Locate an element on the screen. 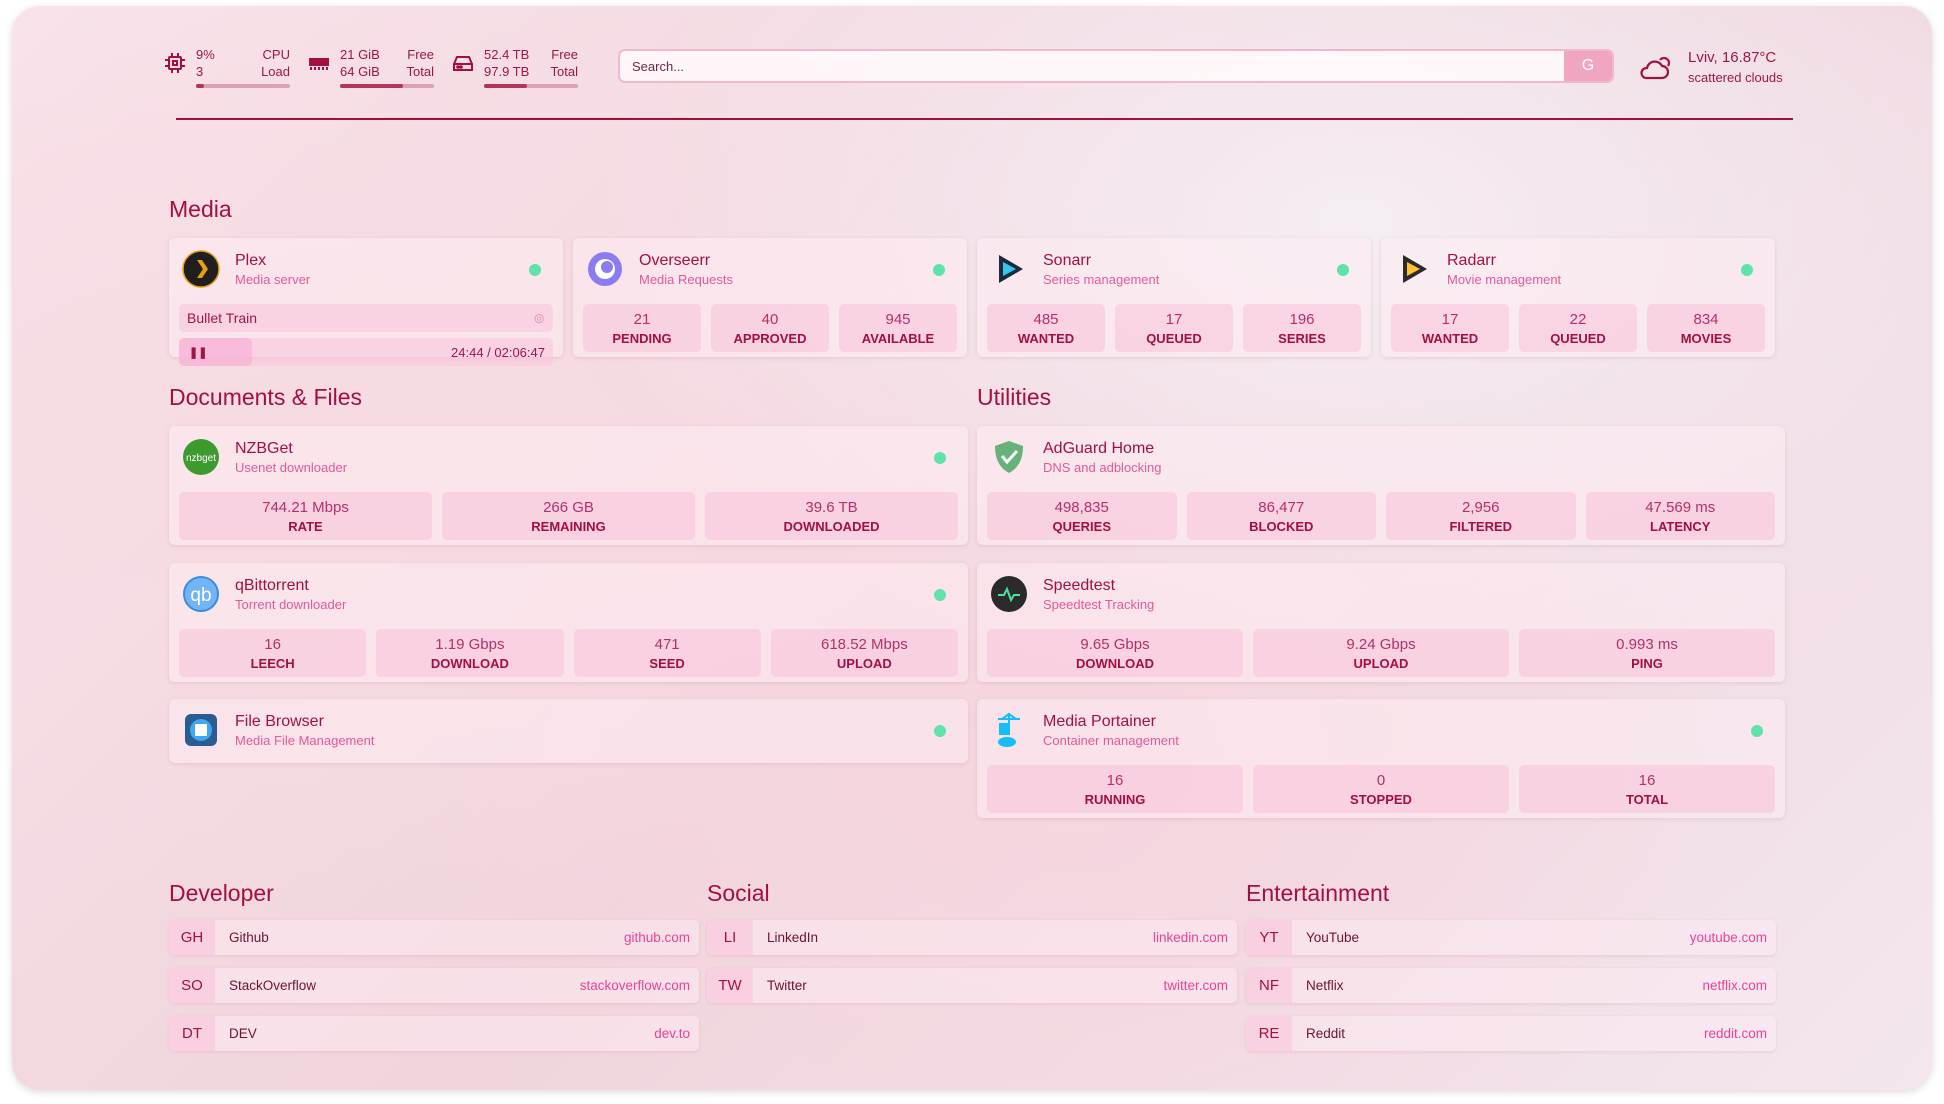  service-description: Torrent downloader is located at coordinates (291, 604).